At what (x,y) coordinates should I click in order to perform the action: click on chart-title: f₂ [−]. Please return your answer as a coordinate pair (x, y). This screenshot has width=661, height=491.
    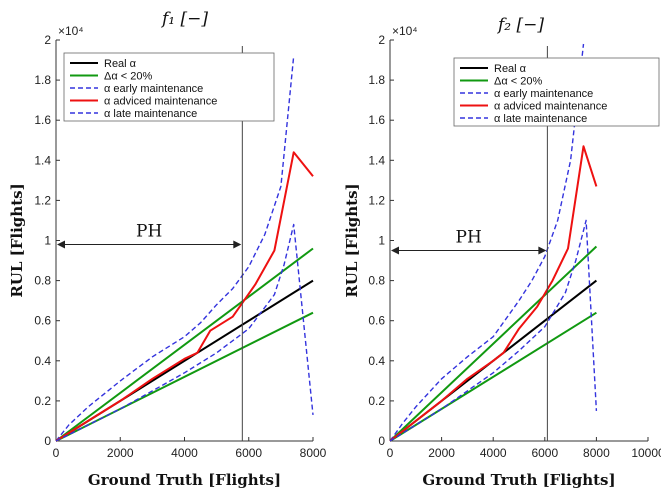
    Looking at the image, I should click on (520, 25).